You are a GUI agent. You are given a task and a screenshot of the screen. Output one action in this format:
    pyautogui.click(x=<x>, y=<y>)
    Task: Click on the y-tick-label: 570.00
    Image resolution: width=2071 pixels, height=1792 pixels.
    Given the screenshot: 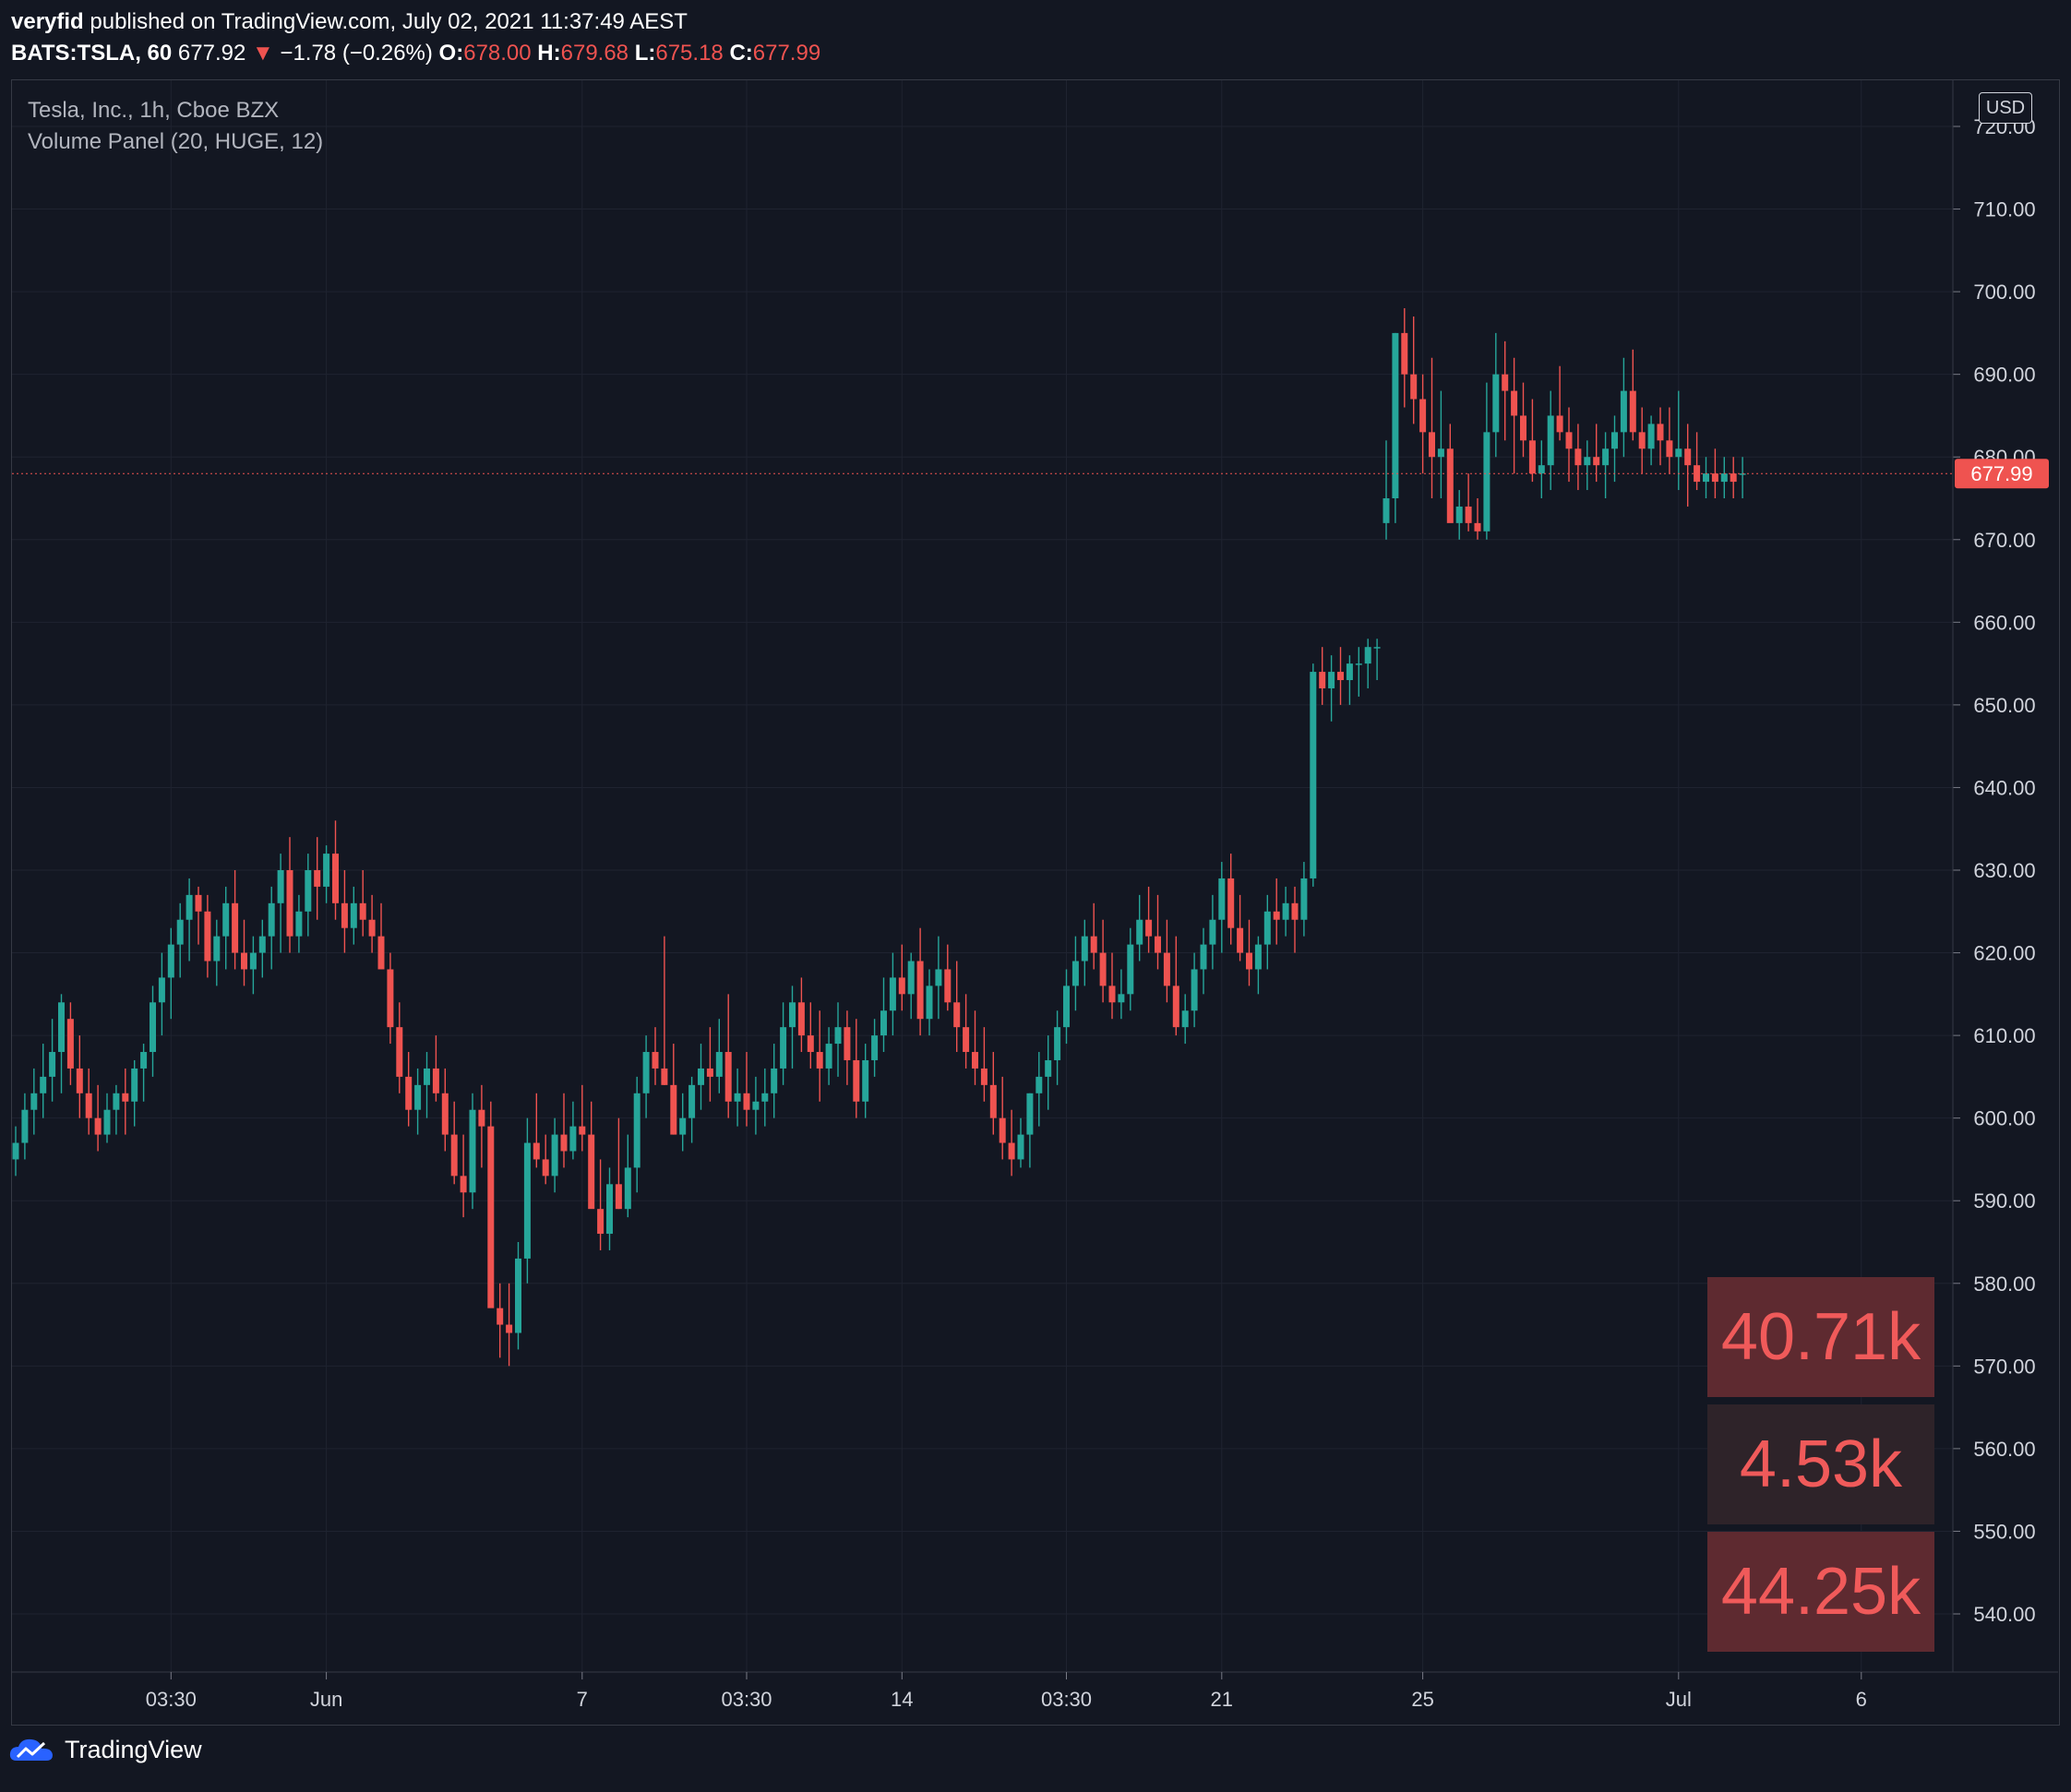 What is the action you would take?
    pyautogui.click(x=2004, y=1367)
    